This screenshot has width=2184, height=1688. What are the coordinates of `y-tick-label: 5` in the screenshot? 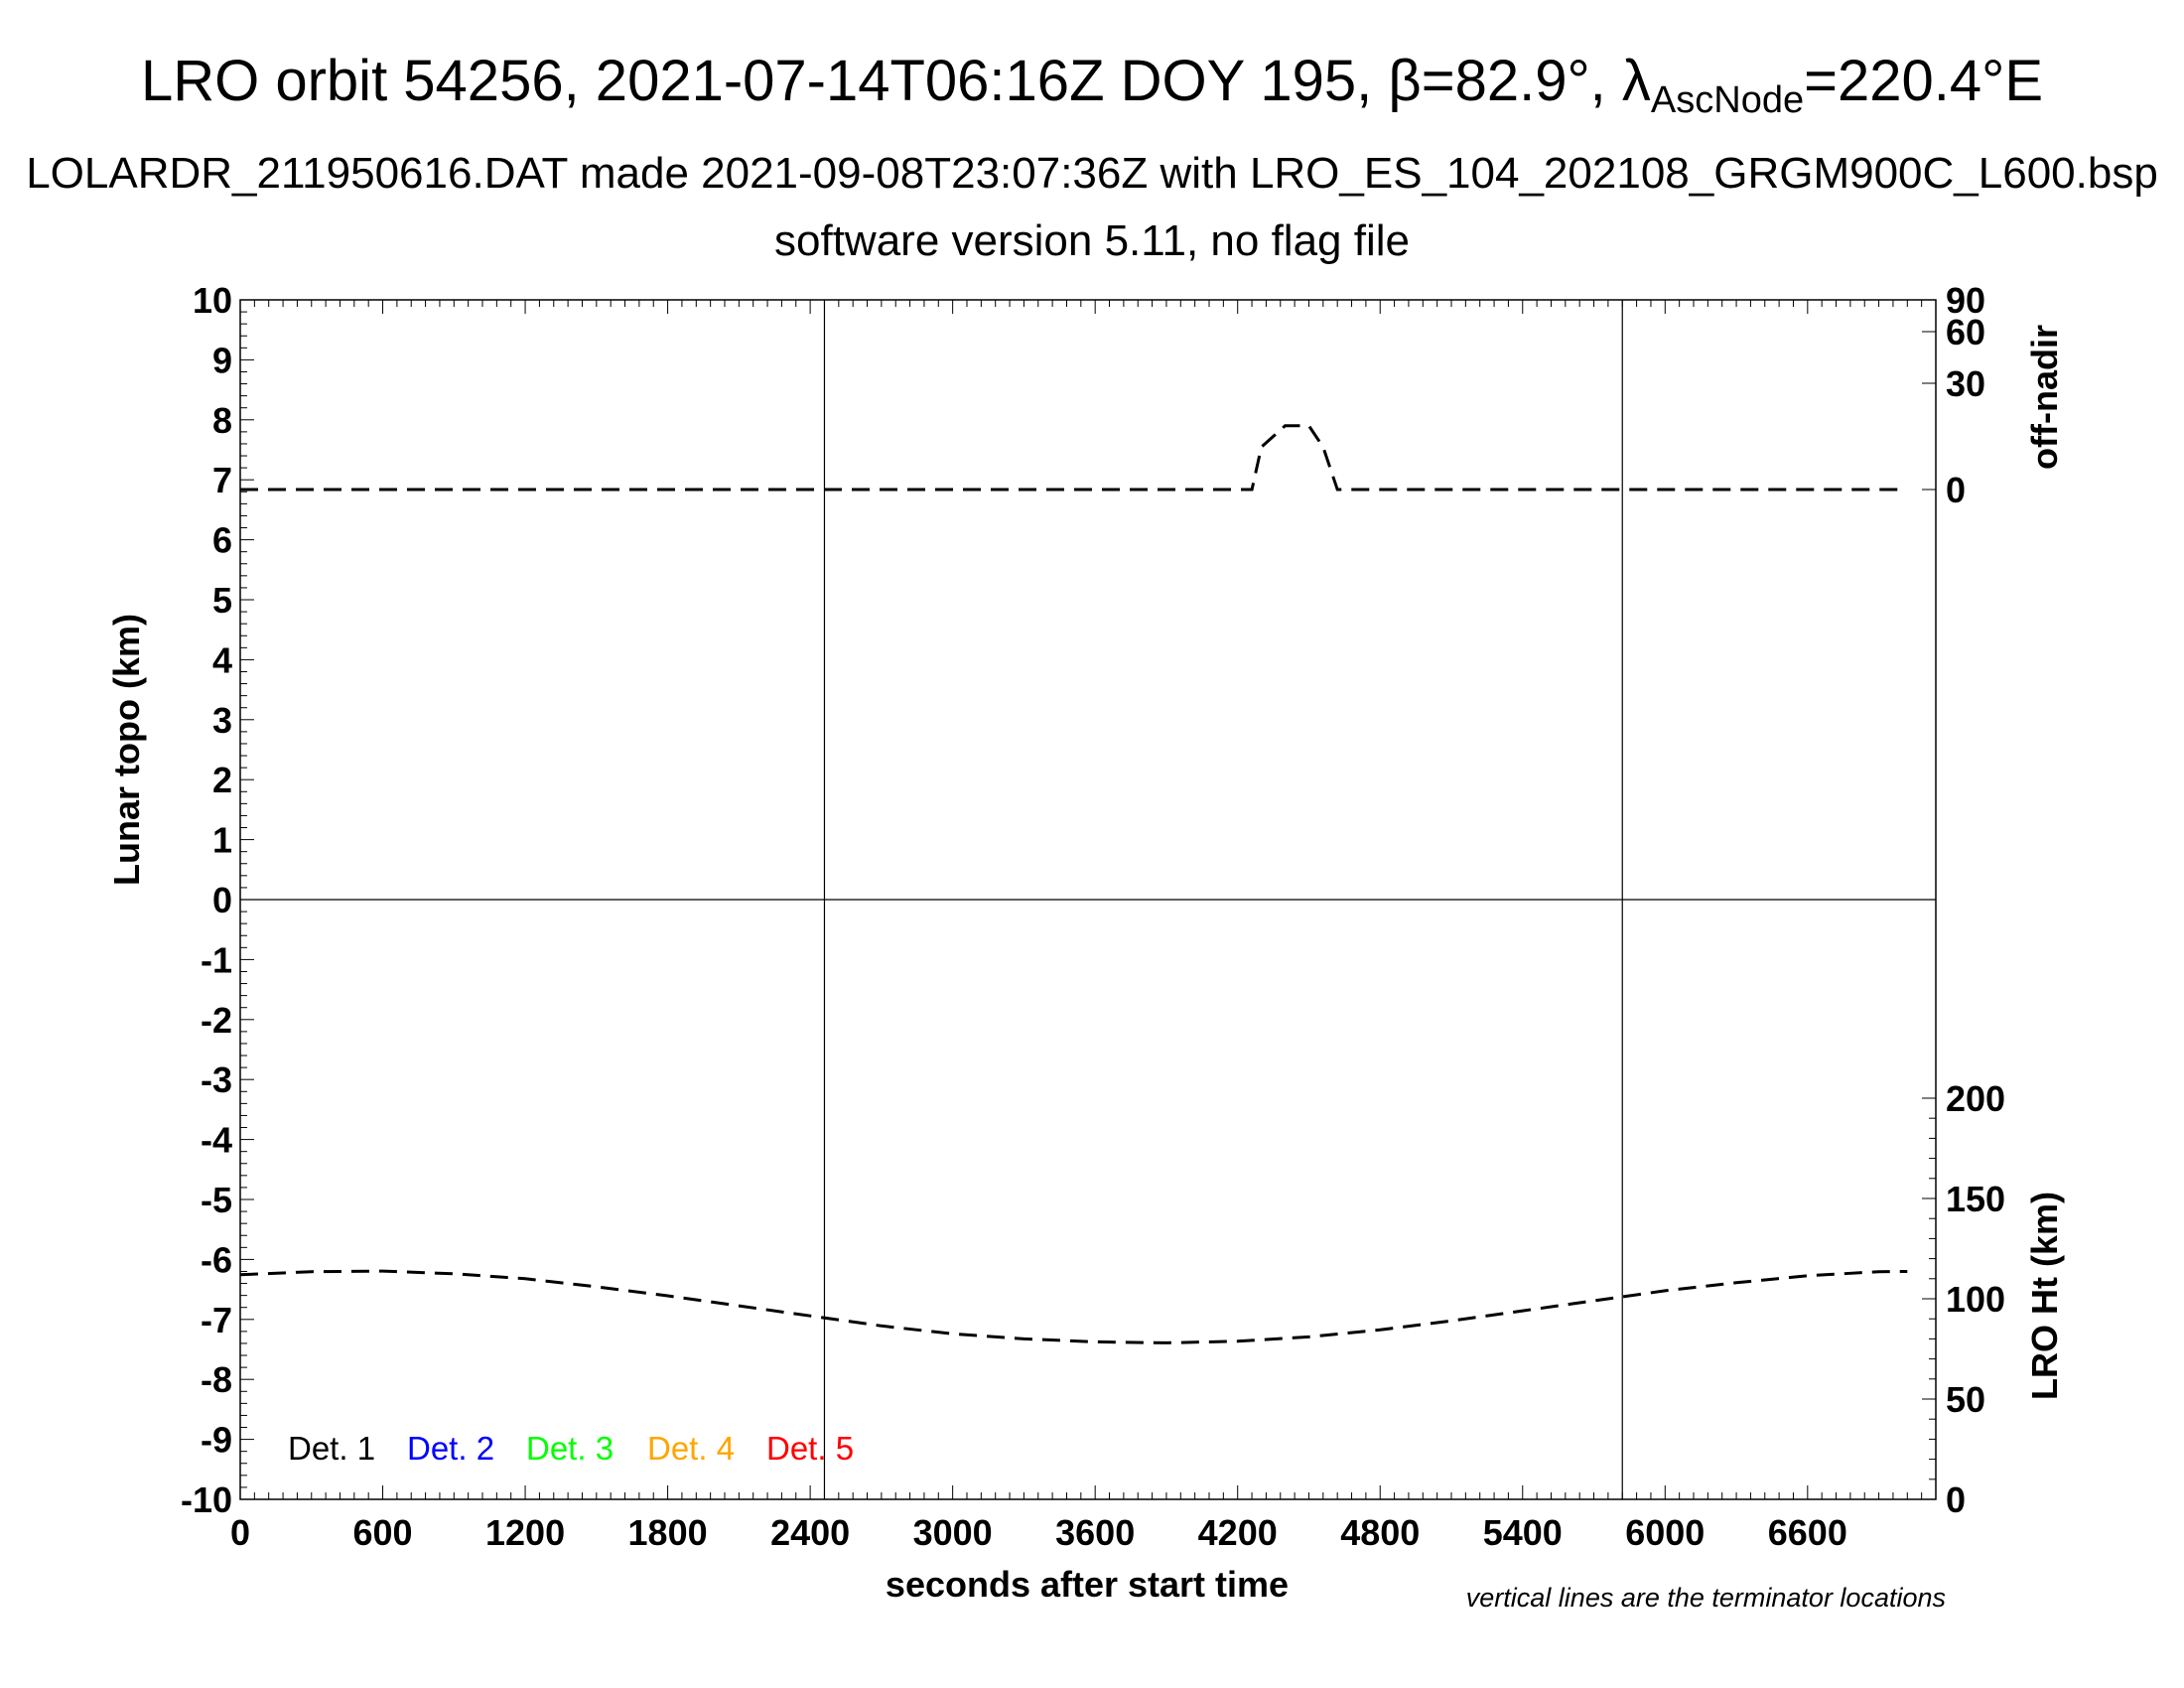 It's located at (222, 600).